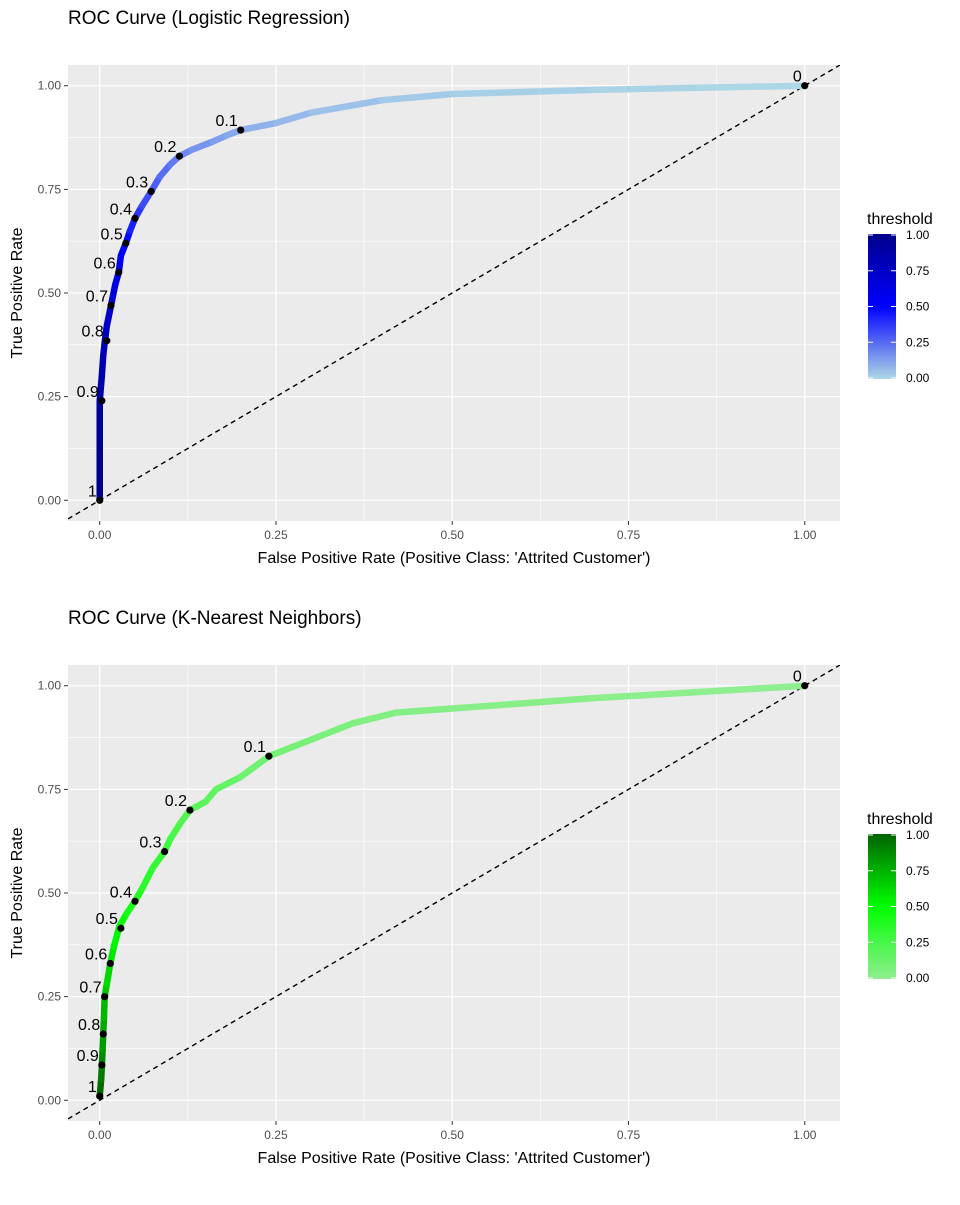 This screenshot has width=960, height=1205. I want to click on legend-tick-label: 0.75, so click(918, 871).